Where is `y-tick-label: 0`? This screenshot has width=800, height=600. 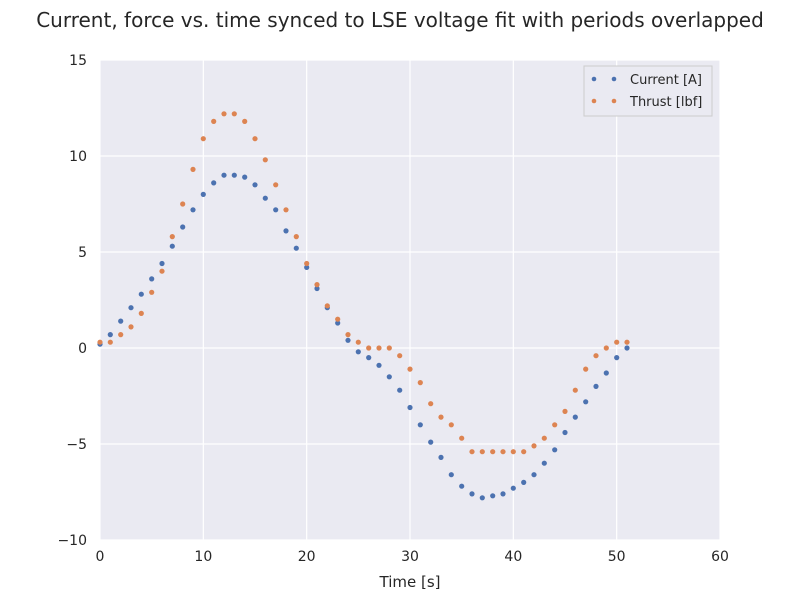 y-tick-label: 0 is located at coordinates (82, 349).